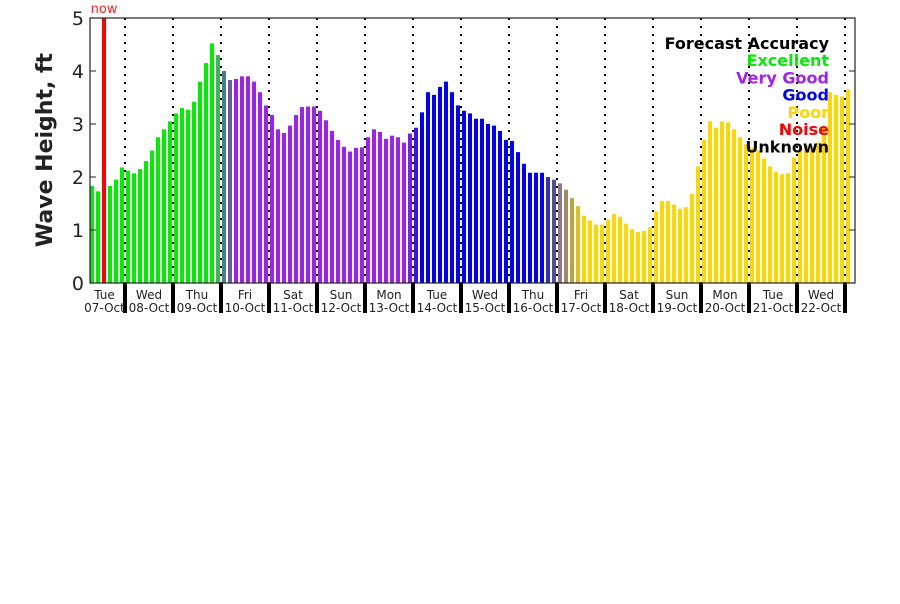 The image size is (900, 604). I want to click on legend-title: Forecast Accuracy, so click(747, 43).